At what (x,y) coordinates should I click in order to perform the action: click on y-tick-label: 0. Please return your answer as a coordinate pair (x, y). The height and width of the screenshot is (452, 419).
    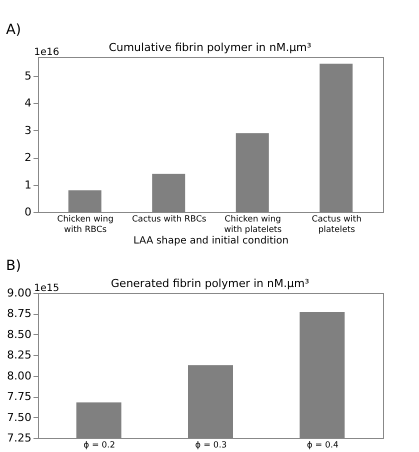
    Looking at the image, I should click on (28, 212).